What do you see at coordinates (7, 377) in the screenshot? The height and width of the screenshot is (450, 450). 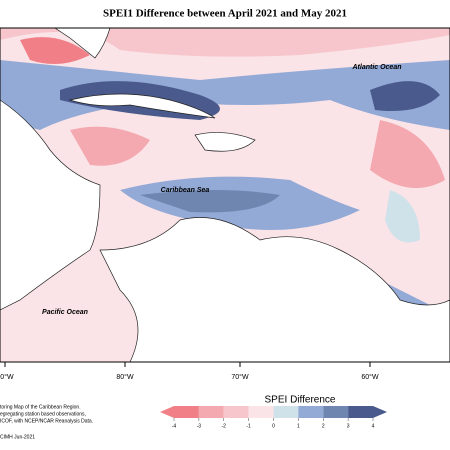 I see `lon-label: 90°W` at bounding box center [7, 377].